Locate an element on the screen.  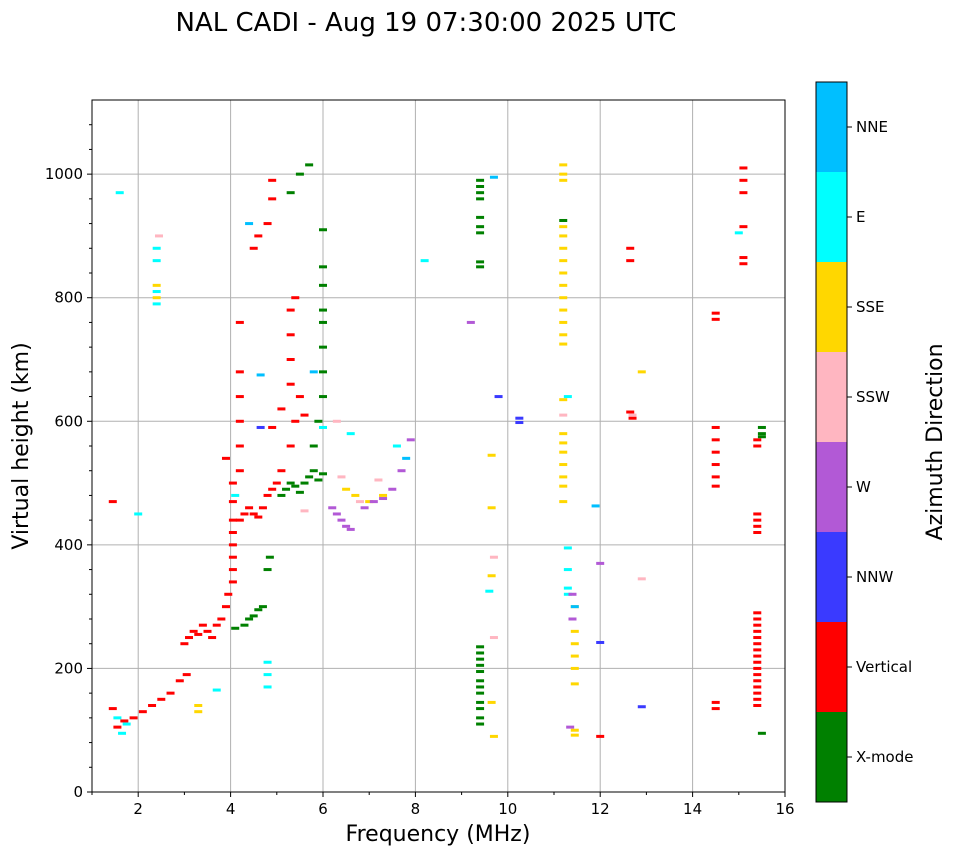
x-tick-label: 10 is located at coordinates (507, 809).